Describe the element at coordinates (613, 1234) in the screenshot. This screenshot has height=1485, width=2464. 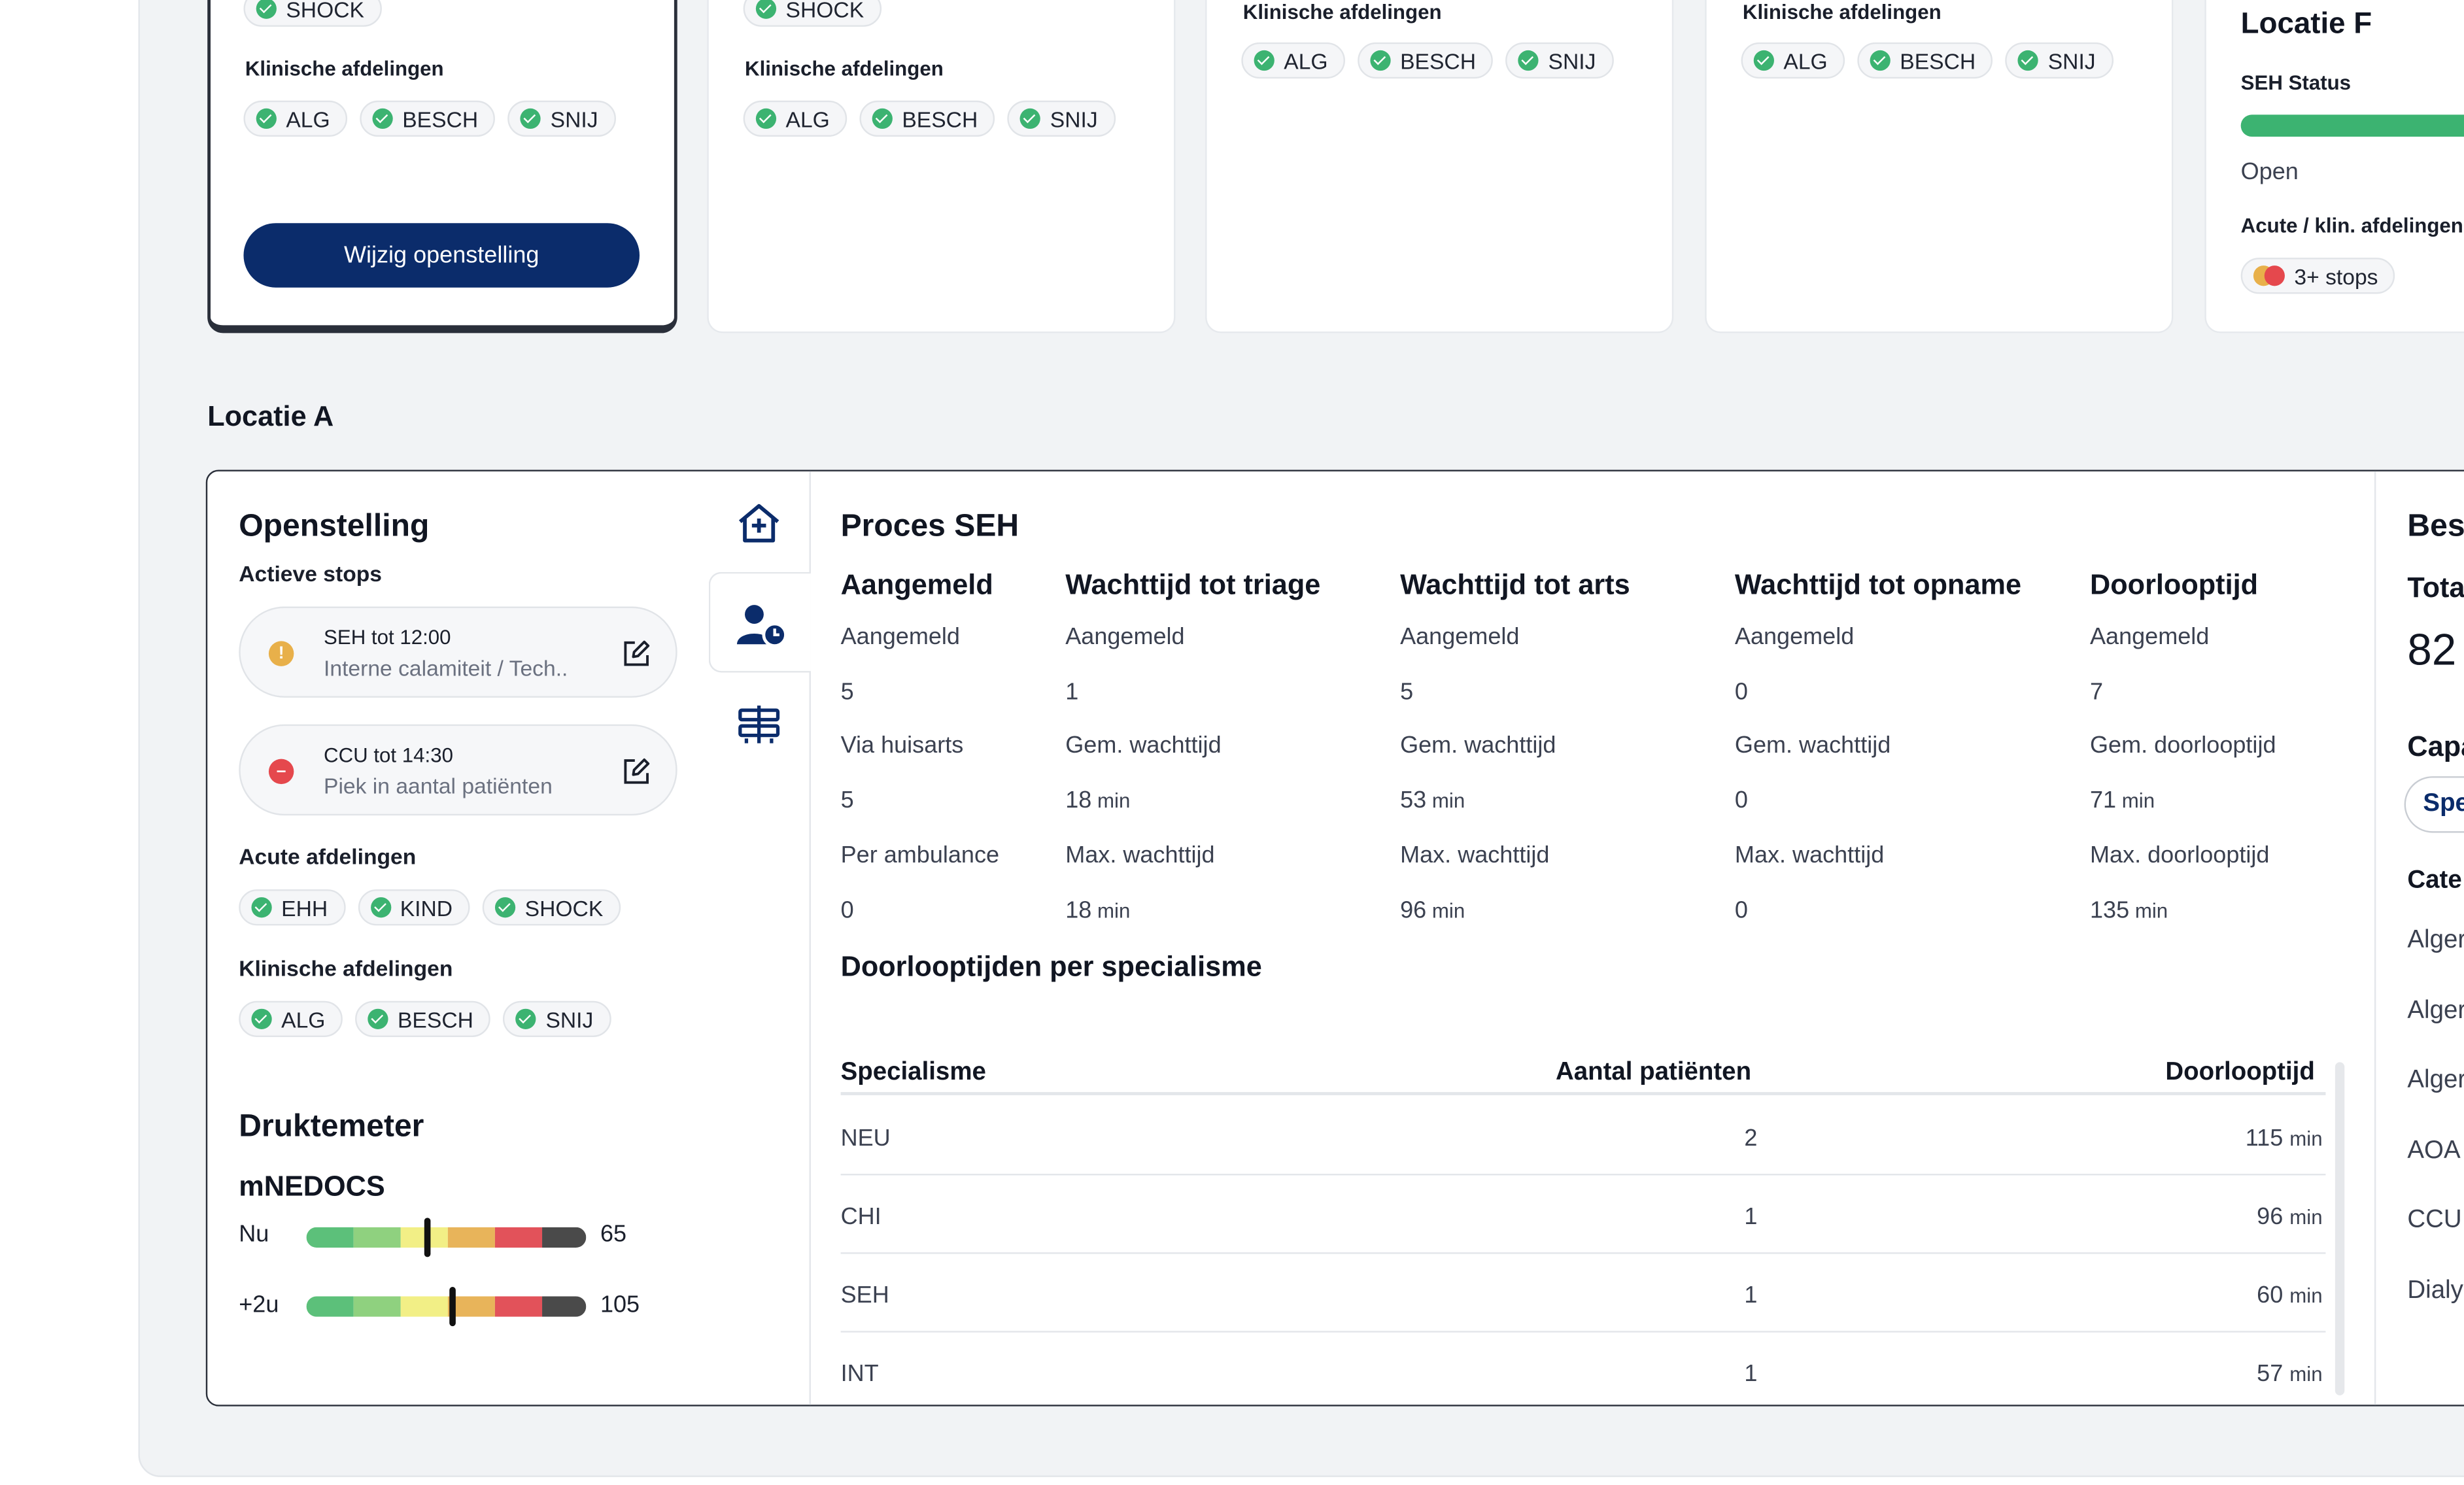
I see `gauge-value: 65` at that location.